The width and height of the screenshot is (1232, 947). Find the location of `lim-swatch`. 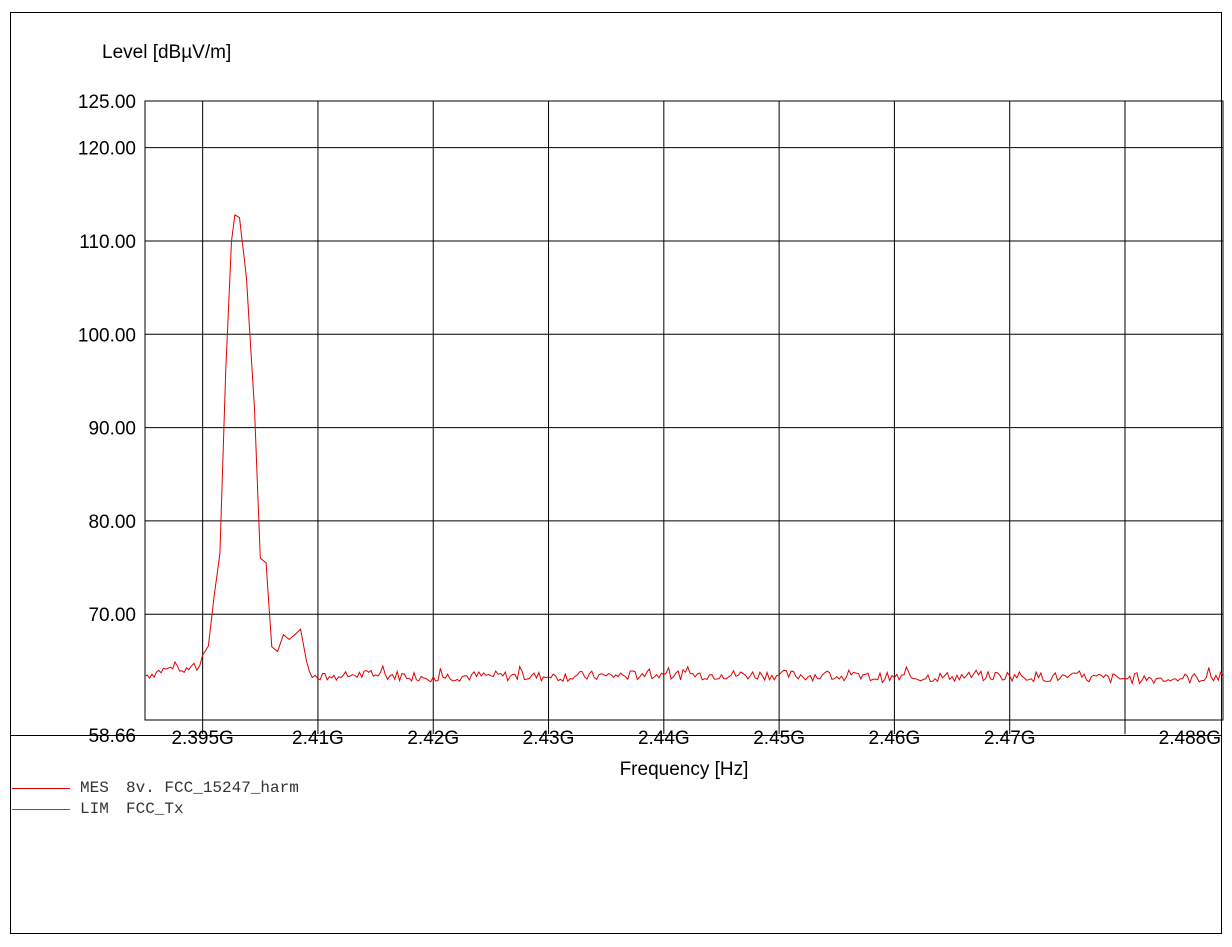

lim-swatch is located at coordinates (41, 809).